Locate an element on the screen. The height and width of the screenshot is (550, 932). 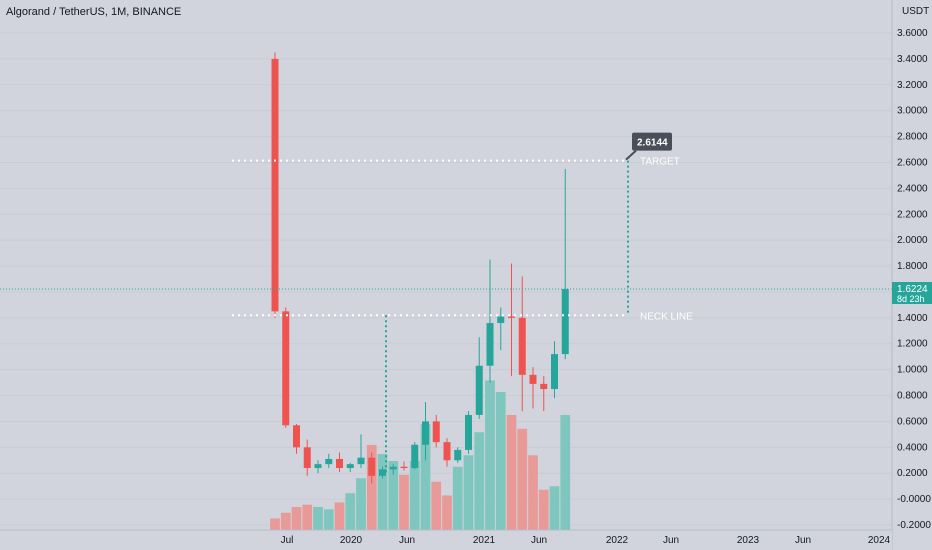
price-tick-label: 3.4000 is located at coordinates (912, 59).